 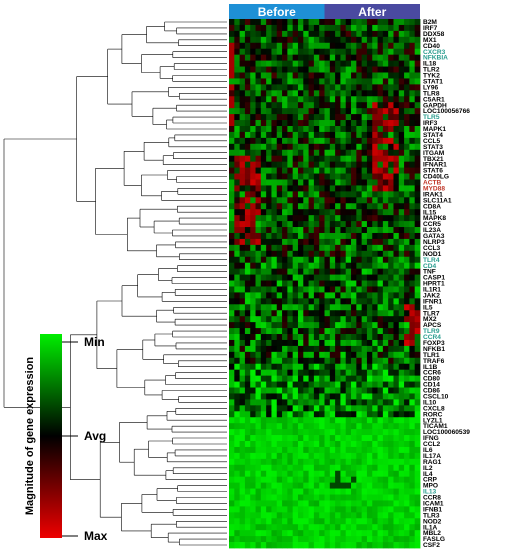 I want to click on gene-label: CCR4, so click(x=432, y=337).